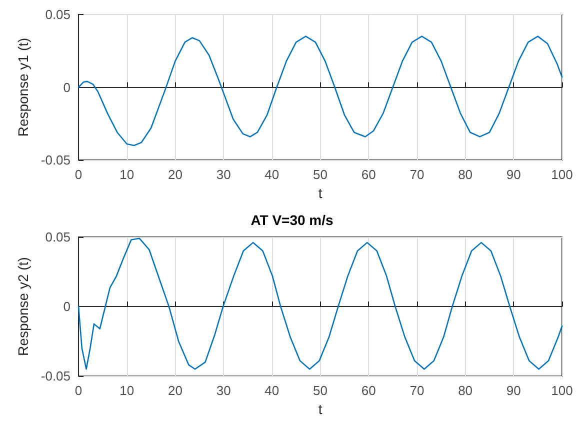 This screenshot has height=429, width=584. I want to click on y-axis-title: Response y1 (t), so click(23, 87).